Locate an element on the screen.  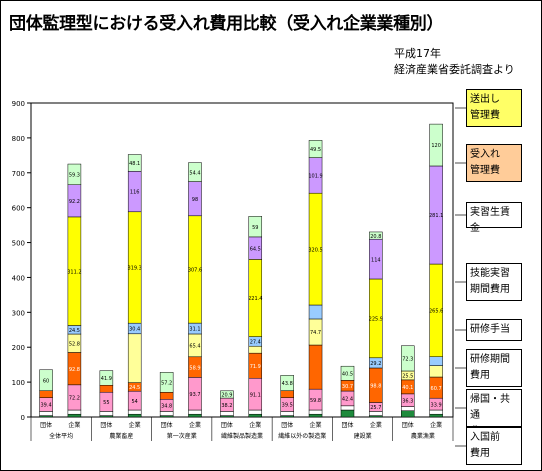
data-label: 40.5 is located at coordinates (347, 374).